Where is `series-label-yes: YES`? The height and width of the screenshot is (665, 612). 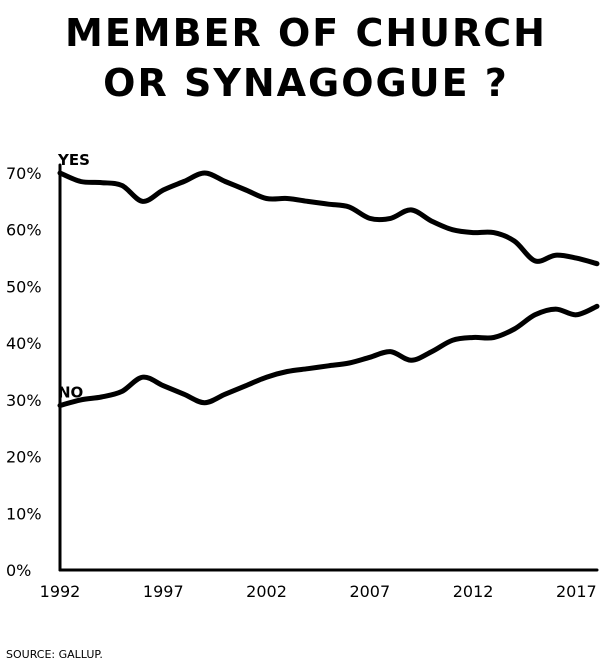 series-label-yes: YES is located at coordinates (73, 160).